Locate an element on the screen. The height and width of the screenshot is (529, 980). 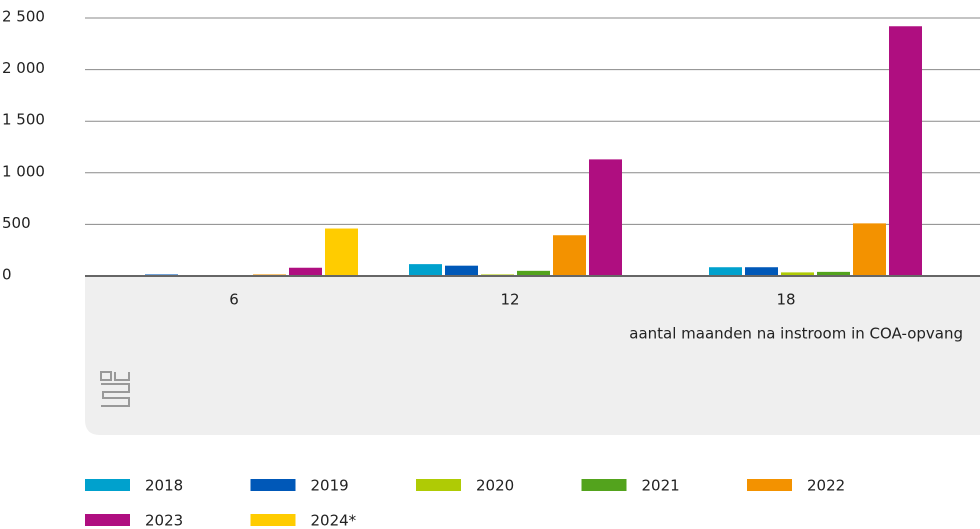
y-tick-label: 1 500 is located at coordinates (23, 120).